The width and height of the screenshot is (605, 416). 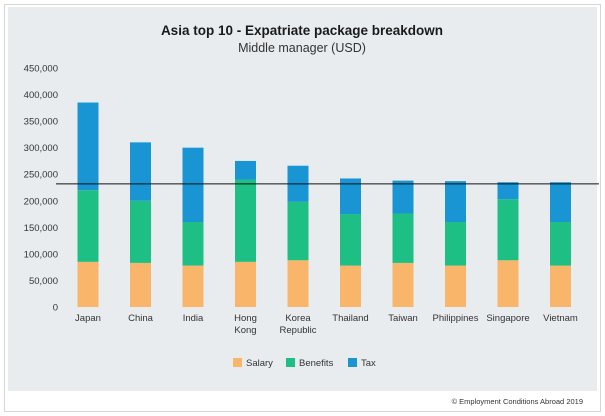 I want to click on credit-text: © Employment Conditions Abroad 2019, so click(x=517, y=401).